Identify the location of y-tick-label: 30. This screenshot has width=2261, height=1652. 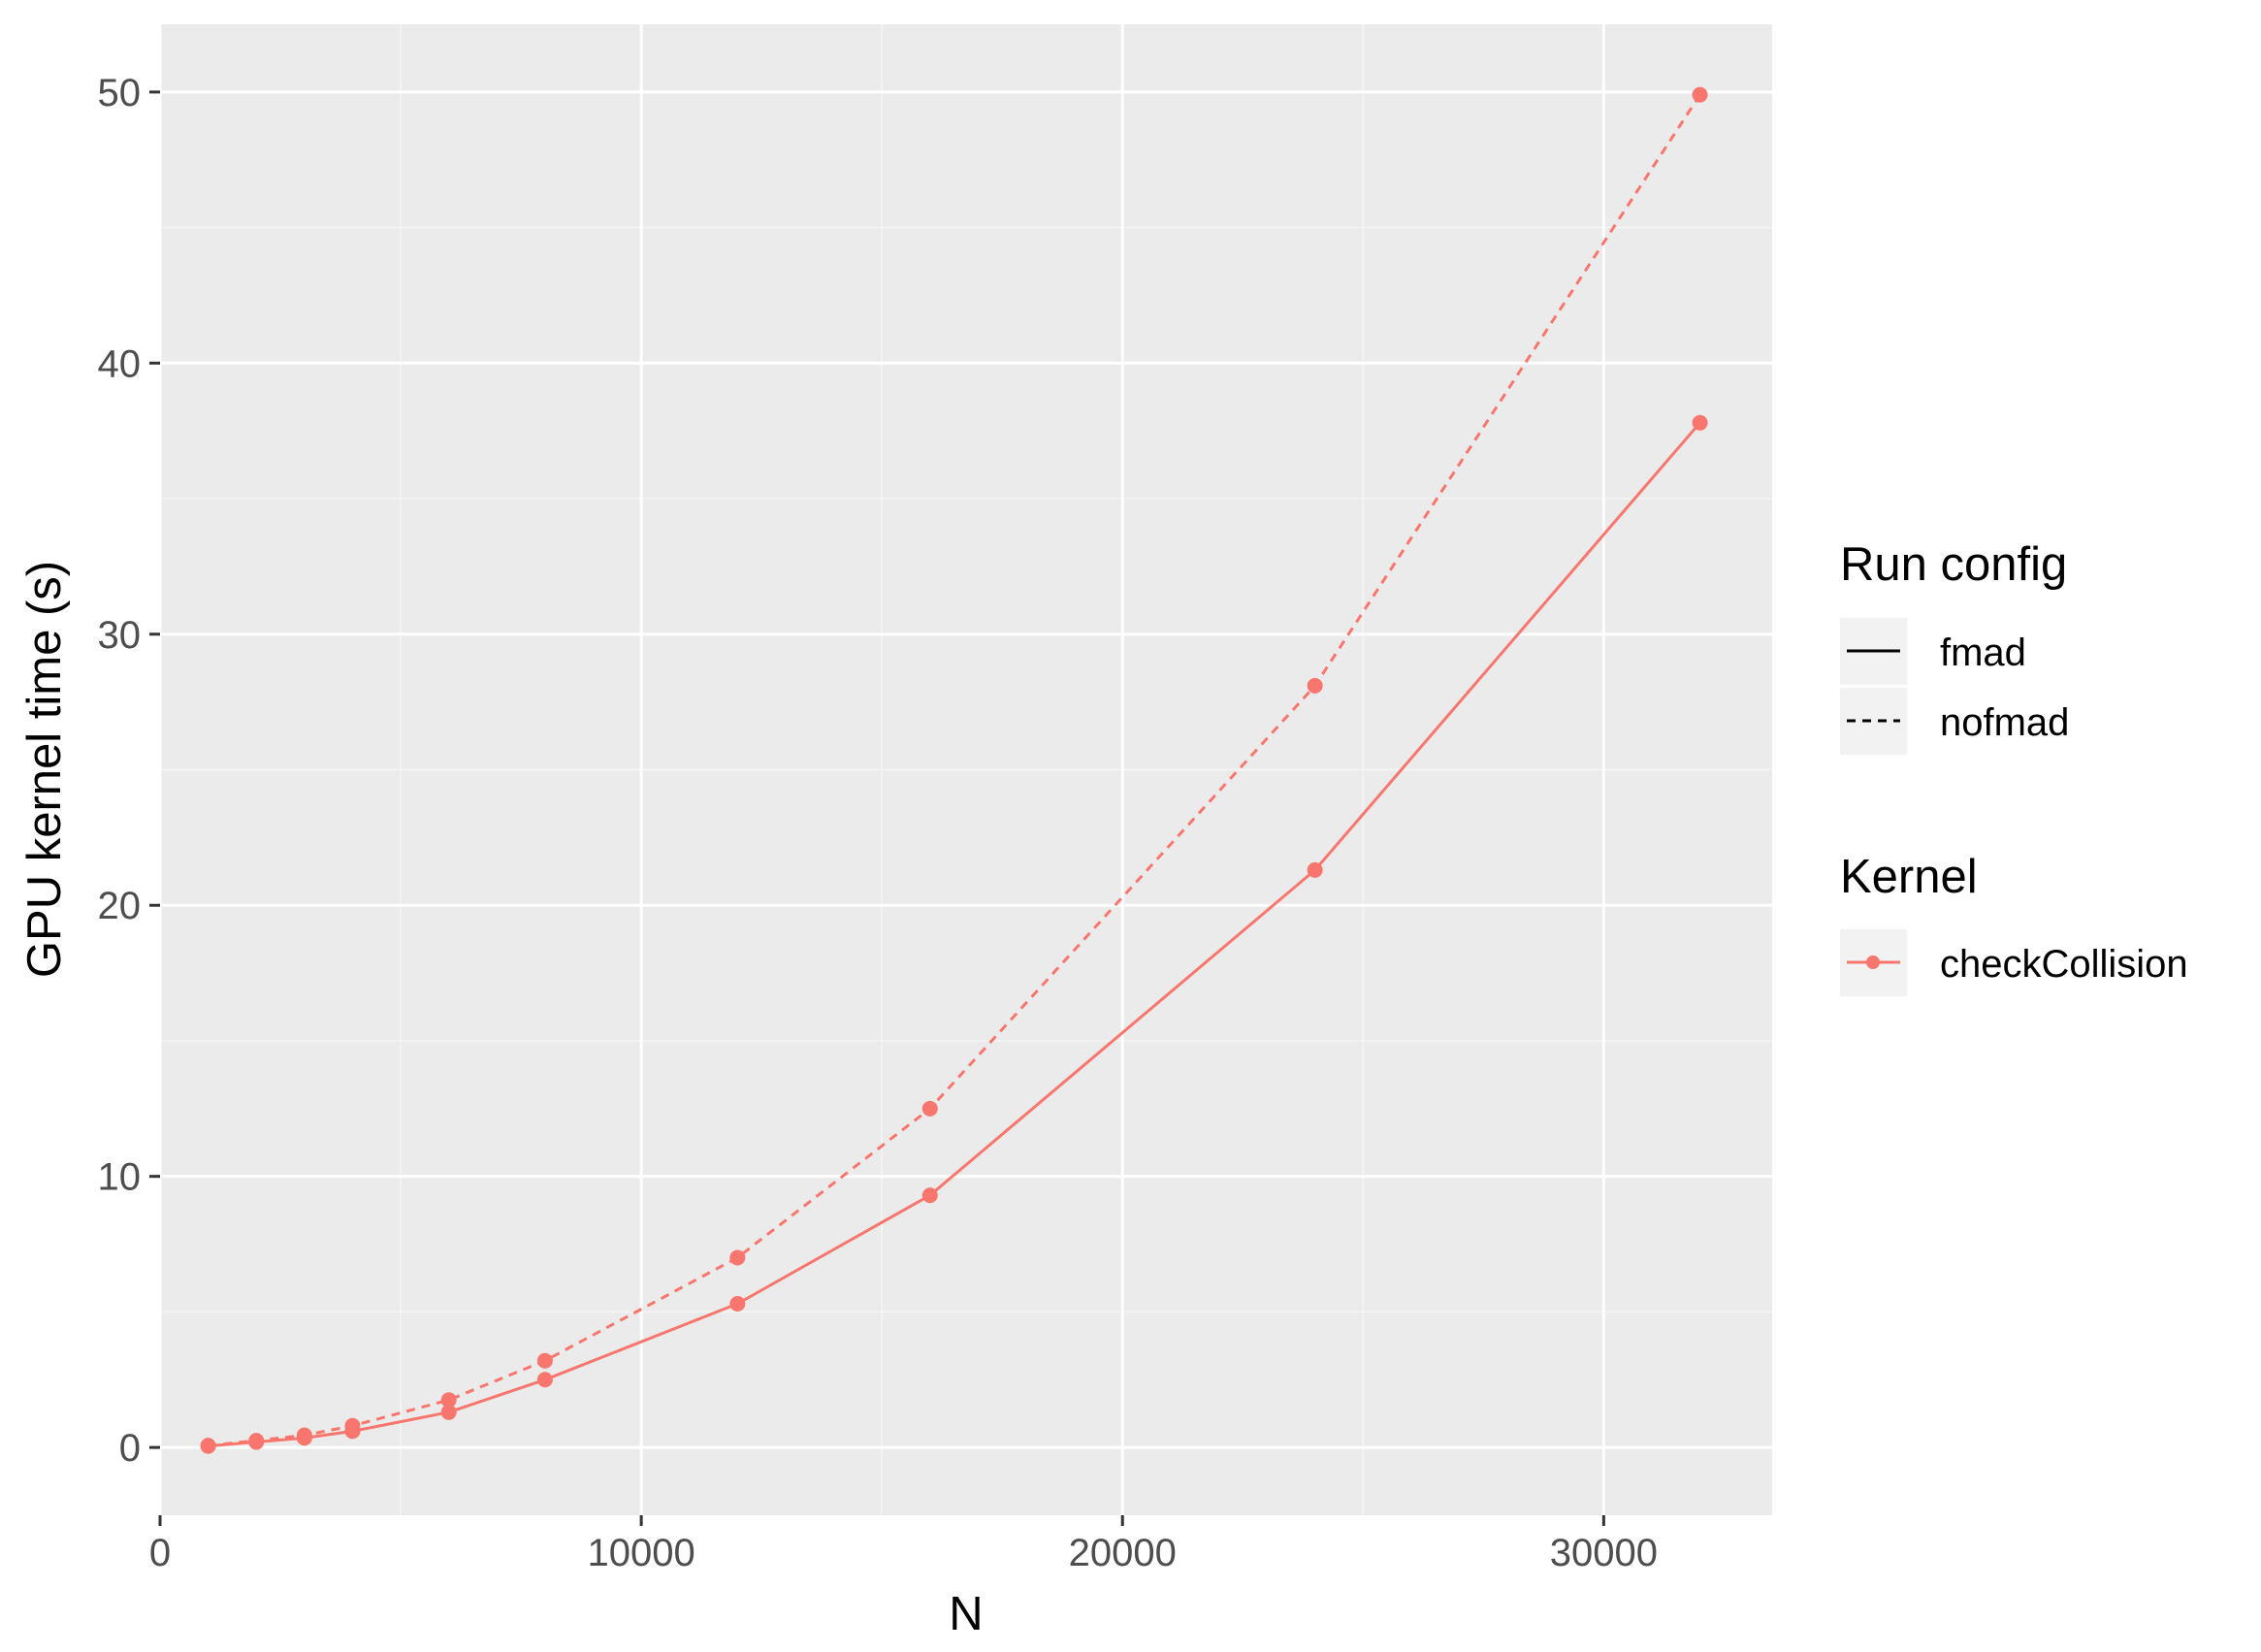
(120, 635).